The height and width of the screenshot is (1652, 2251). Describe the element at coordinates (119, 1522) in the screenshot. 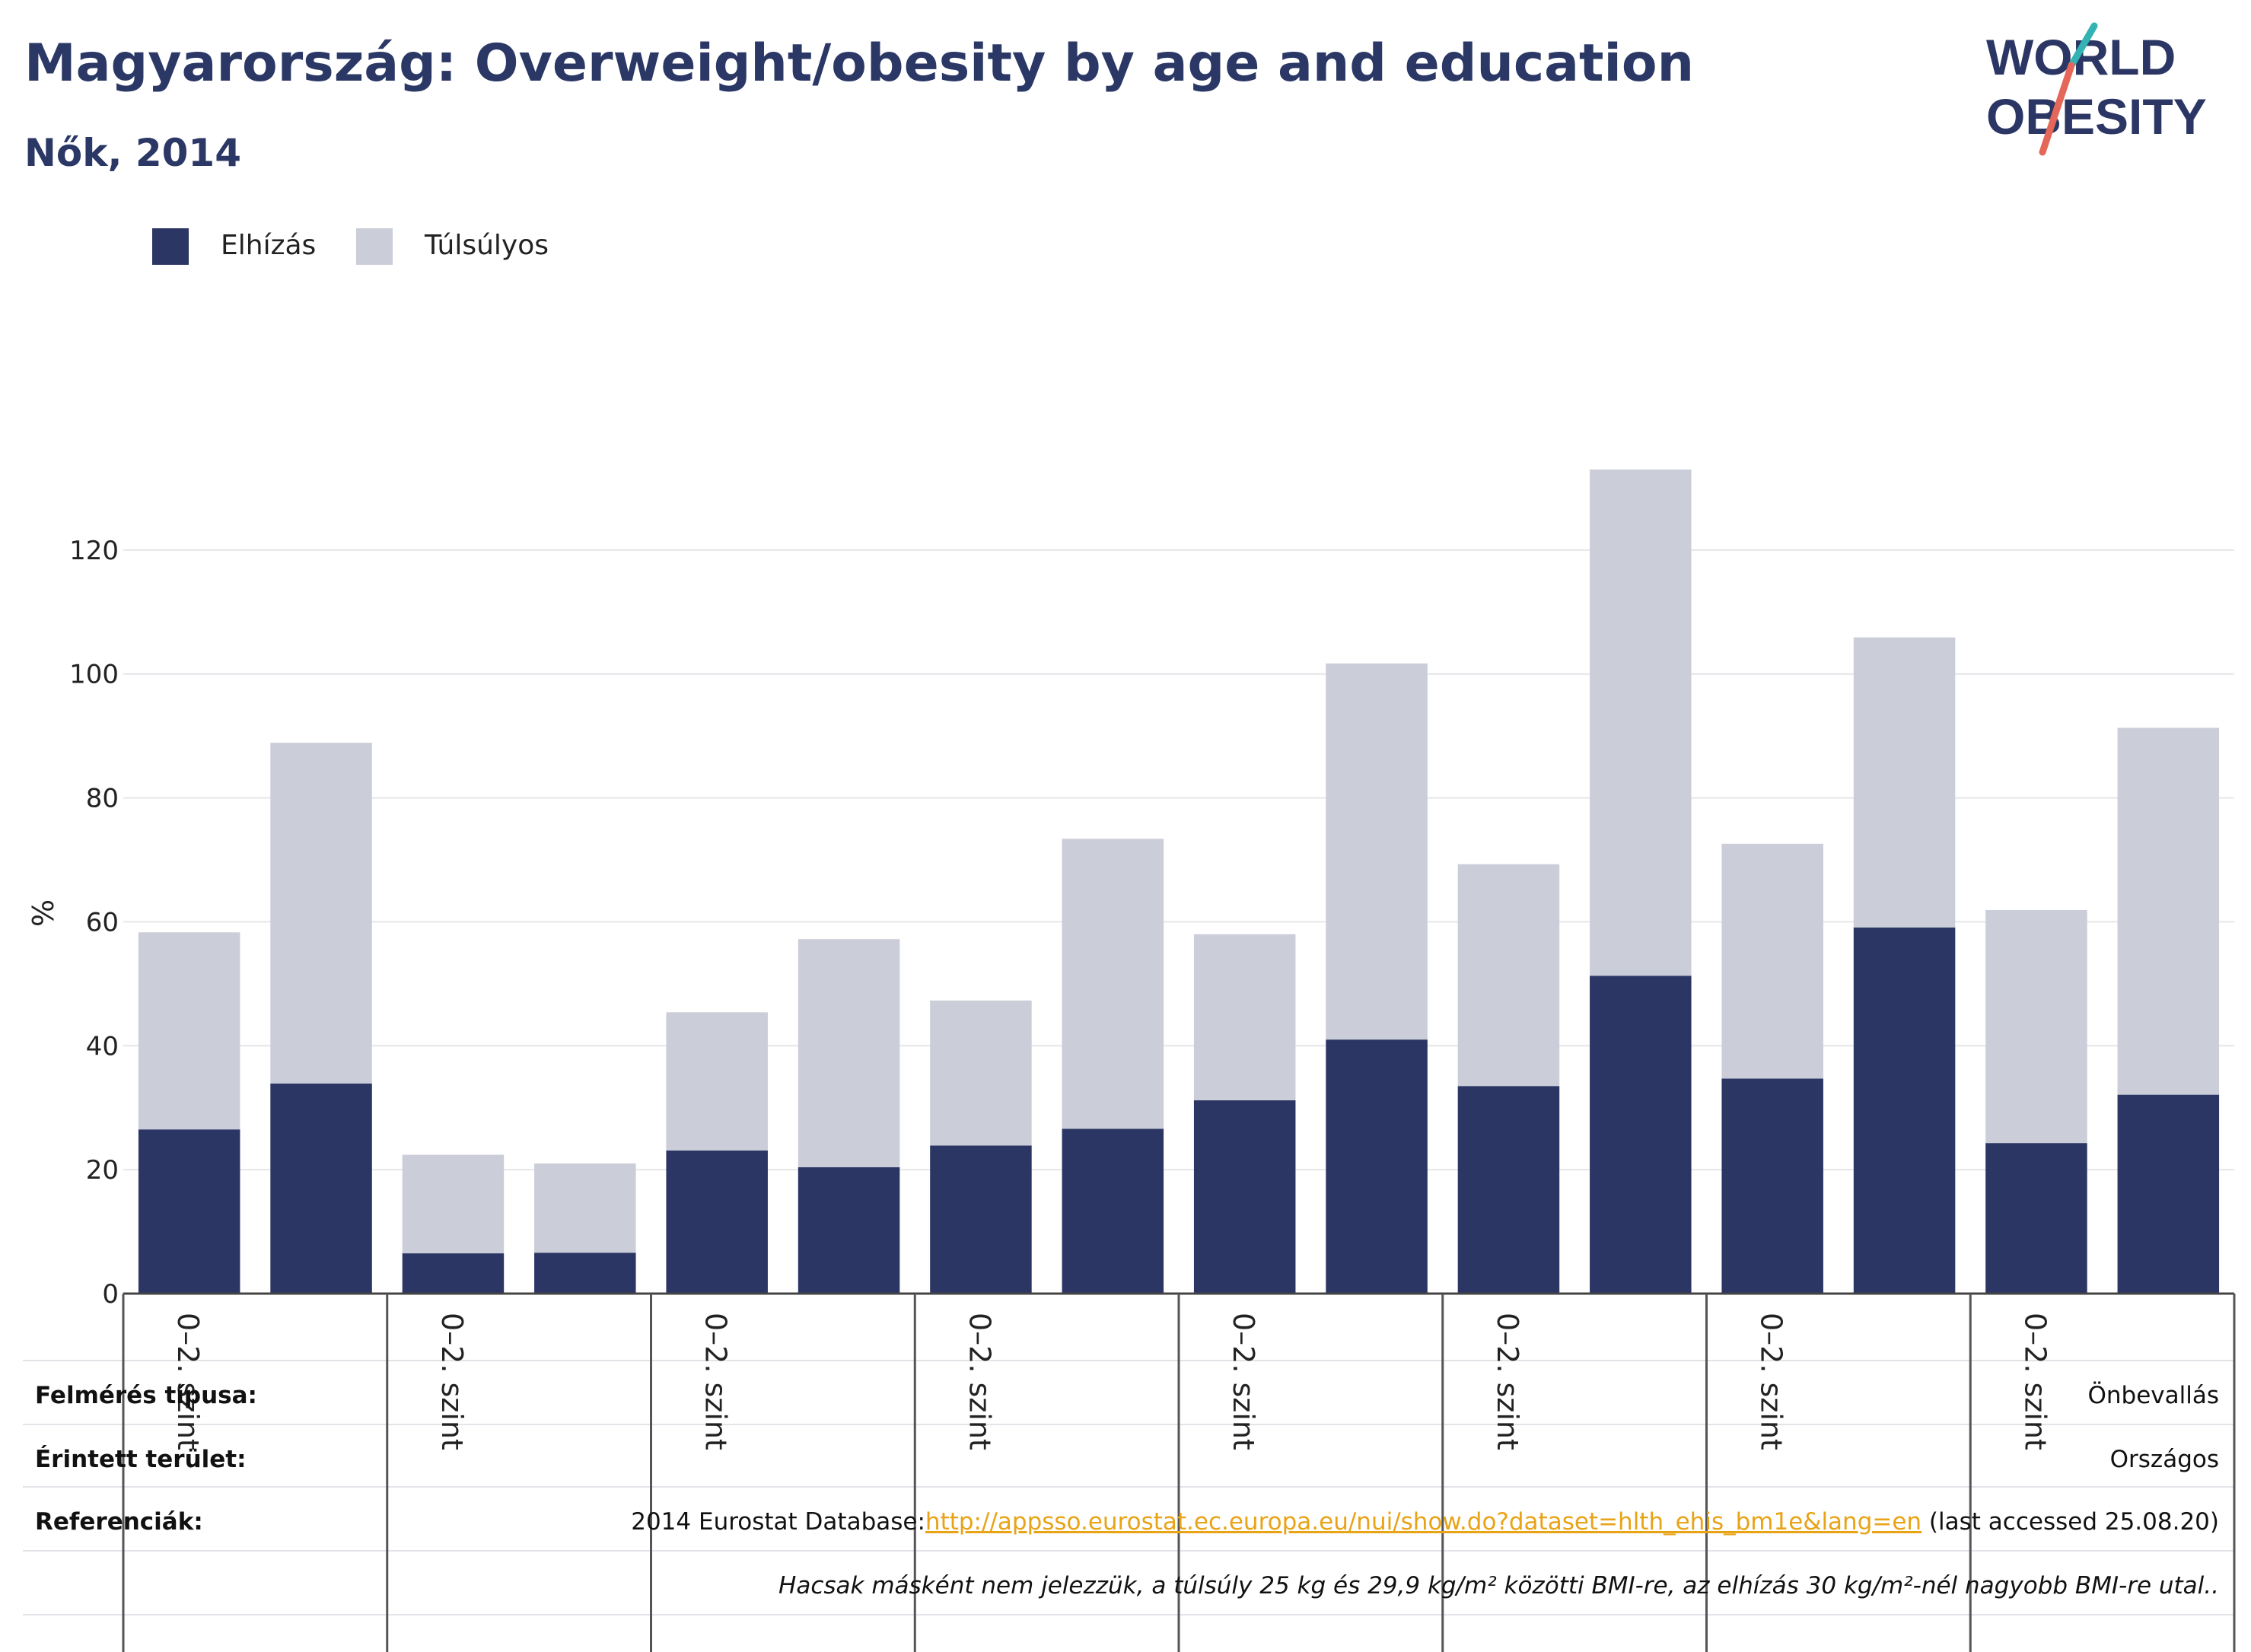

I see `meta-references-label: Referenciák:` at that location.